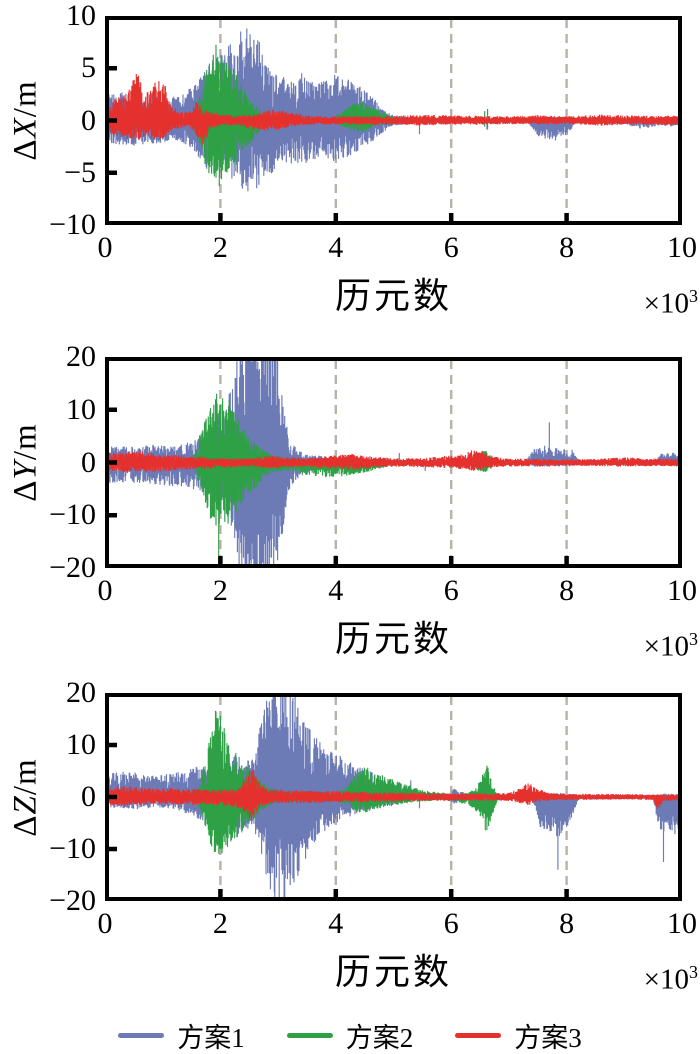 The height and width of the screenshot is (1054, 700). I want to click on legend: 方案1 方案2 方案3, so click(350, 1035).